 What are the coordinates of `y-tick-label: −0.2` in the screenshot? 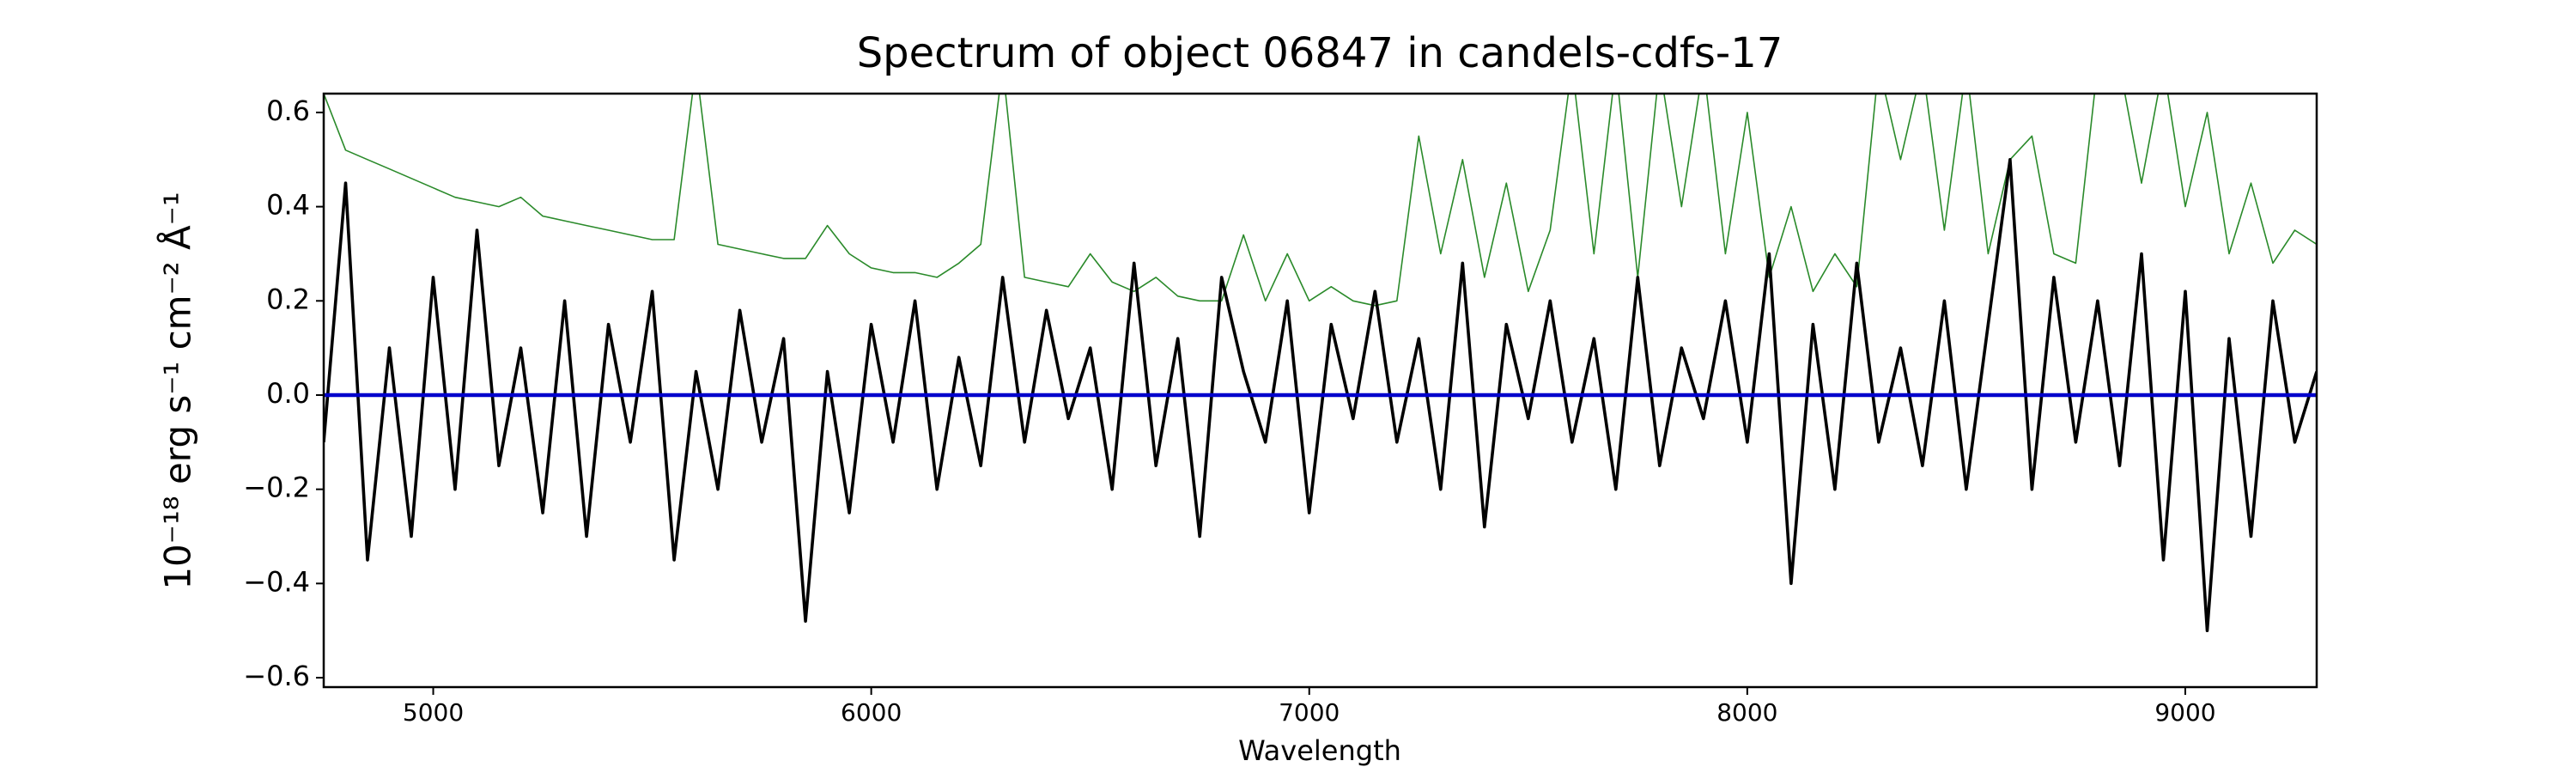 It's located at (276, 488).